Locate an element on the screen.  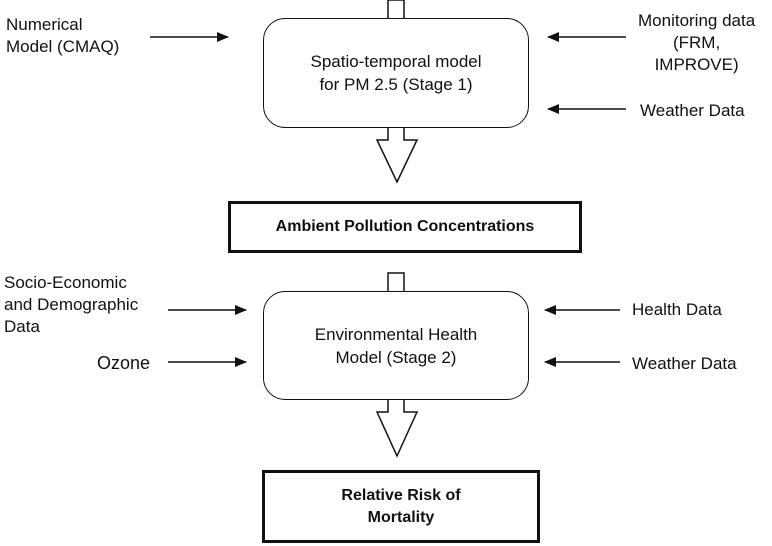
flow-arrow-stage2-to-risk is located at coordinates (397, 428).